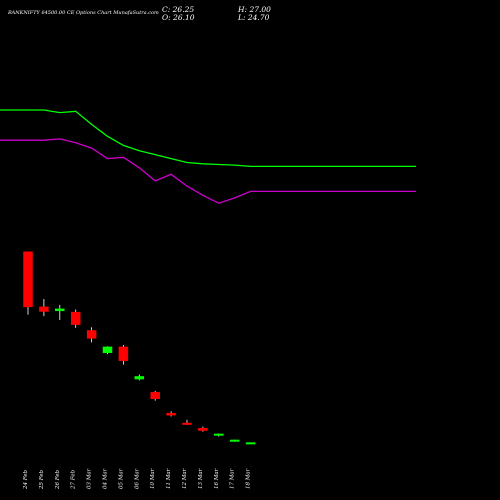  Describe the element at coordinates (42, 479) in the screenshot. I see `x-tick-label: 25 Feb` at that location.